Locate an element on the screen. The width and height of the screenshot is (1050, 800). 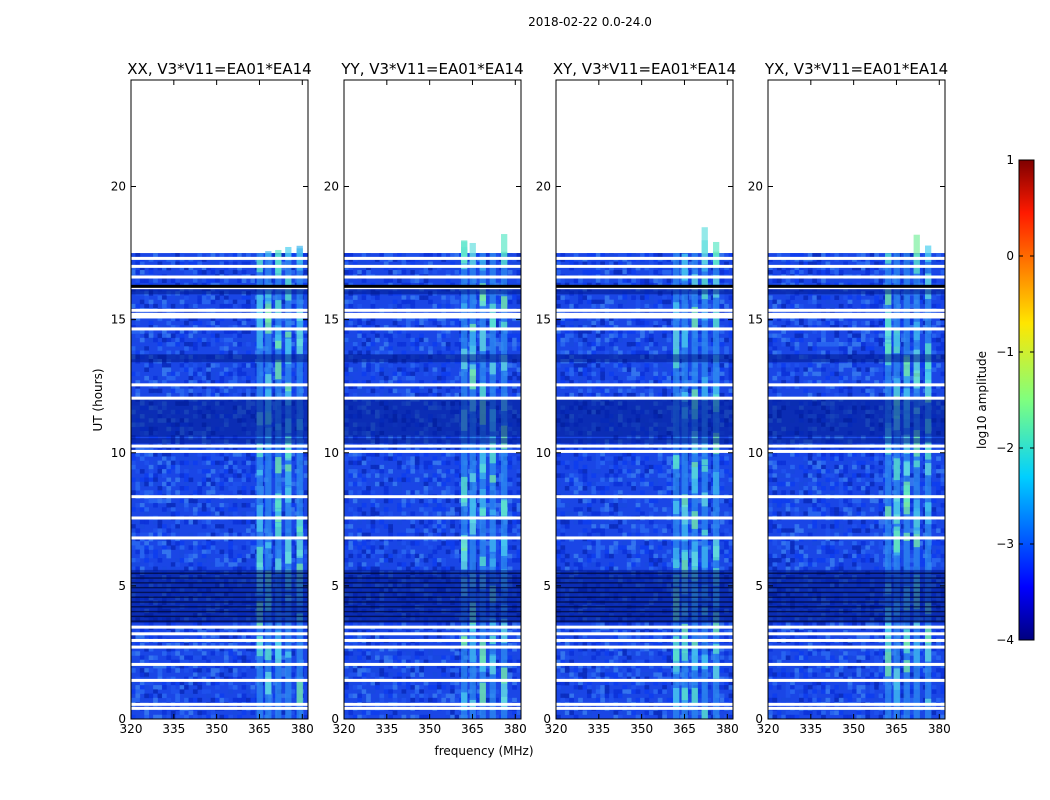
y-tick-label: 10 is located at coordinates (118, 453).